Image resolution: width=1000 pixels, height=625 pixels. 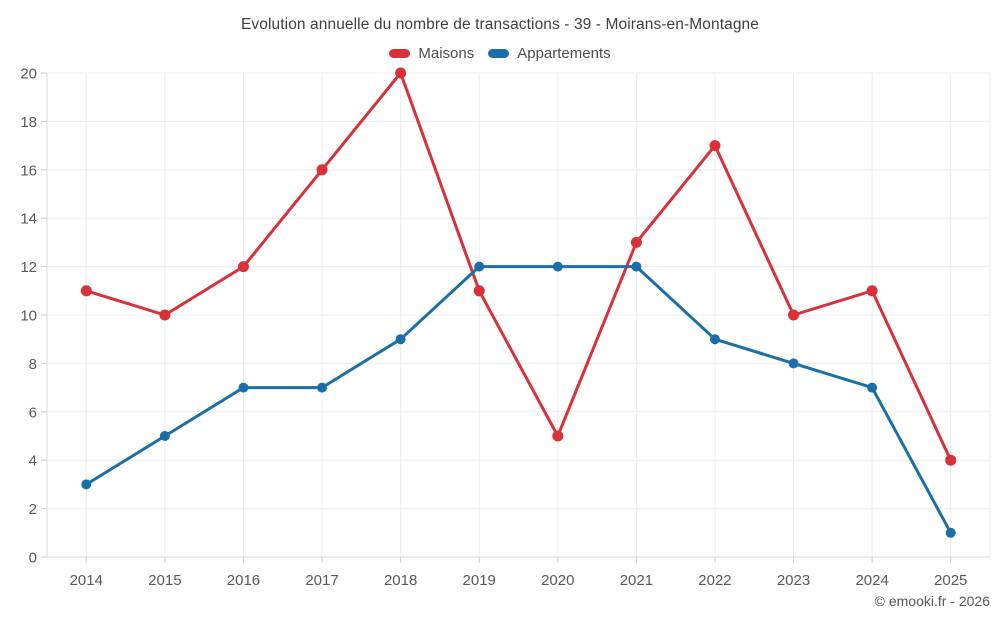 I want to click on chart-legend: Maisons Appartements, so click(x=500, y=53).